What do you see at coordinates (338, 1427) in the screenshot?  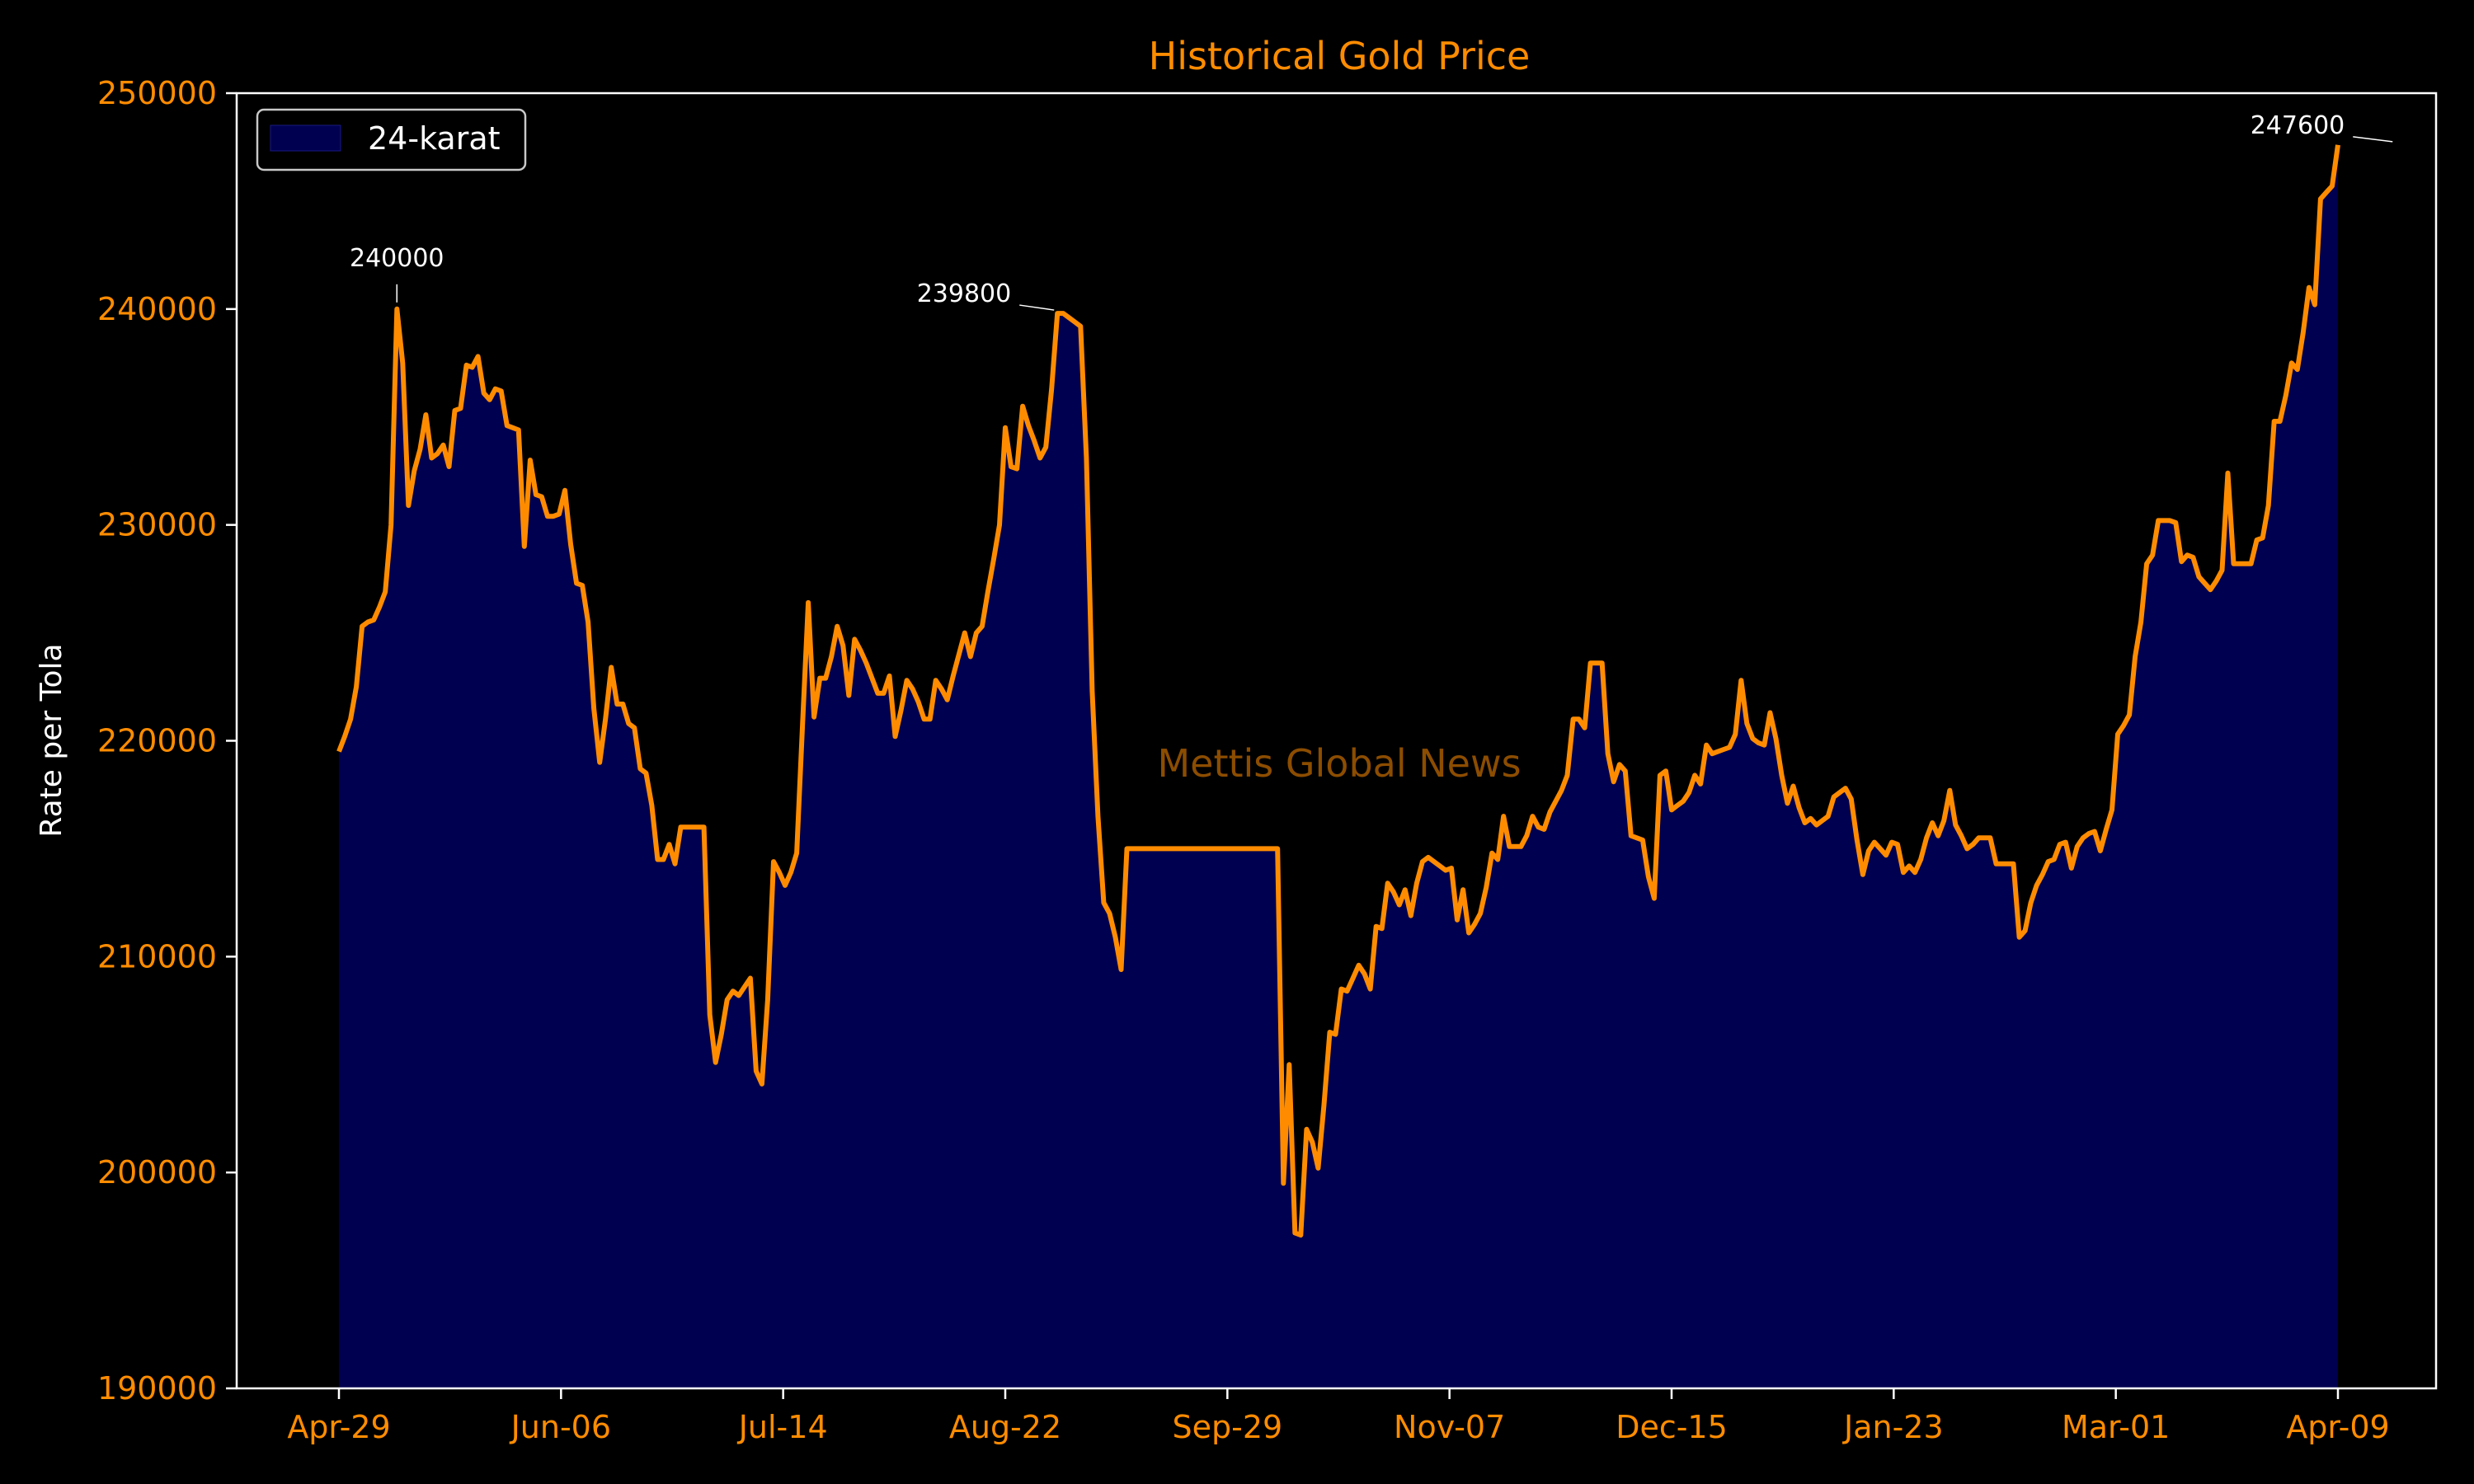 I see `x-tick-label: Apr-29` at bounding box center [338, 1427].